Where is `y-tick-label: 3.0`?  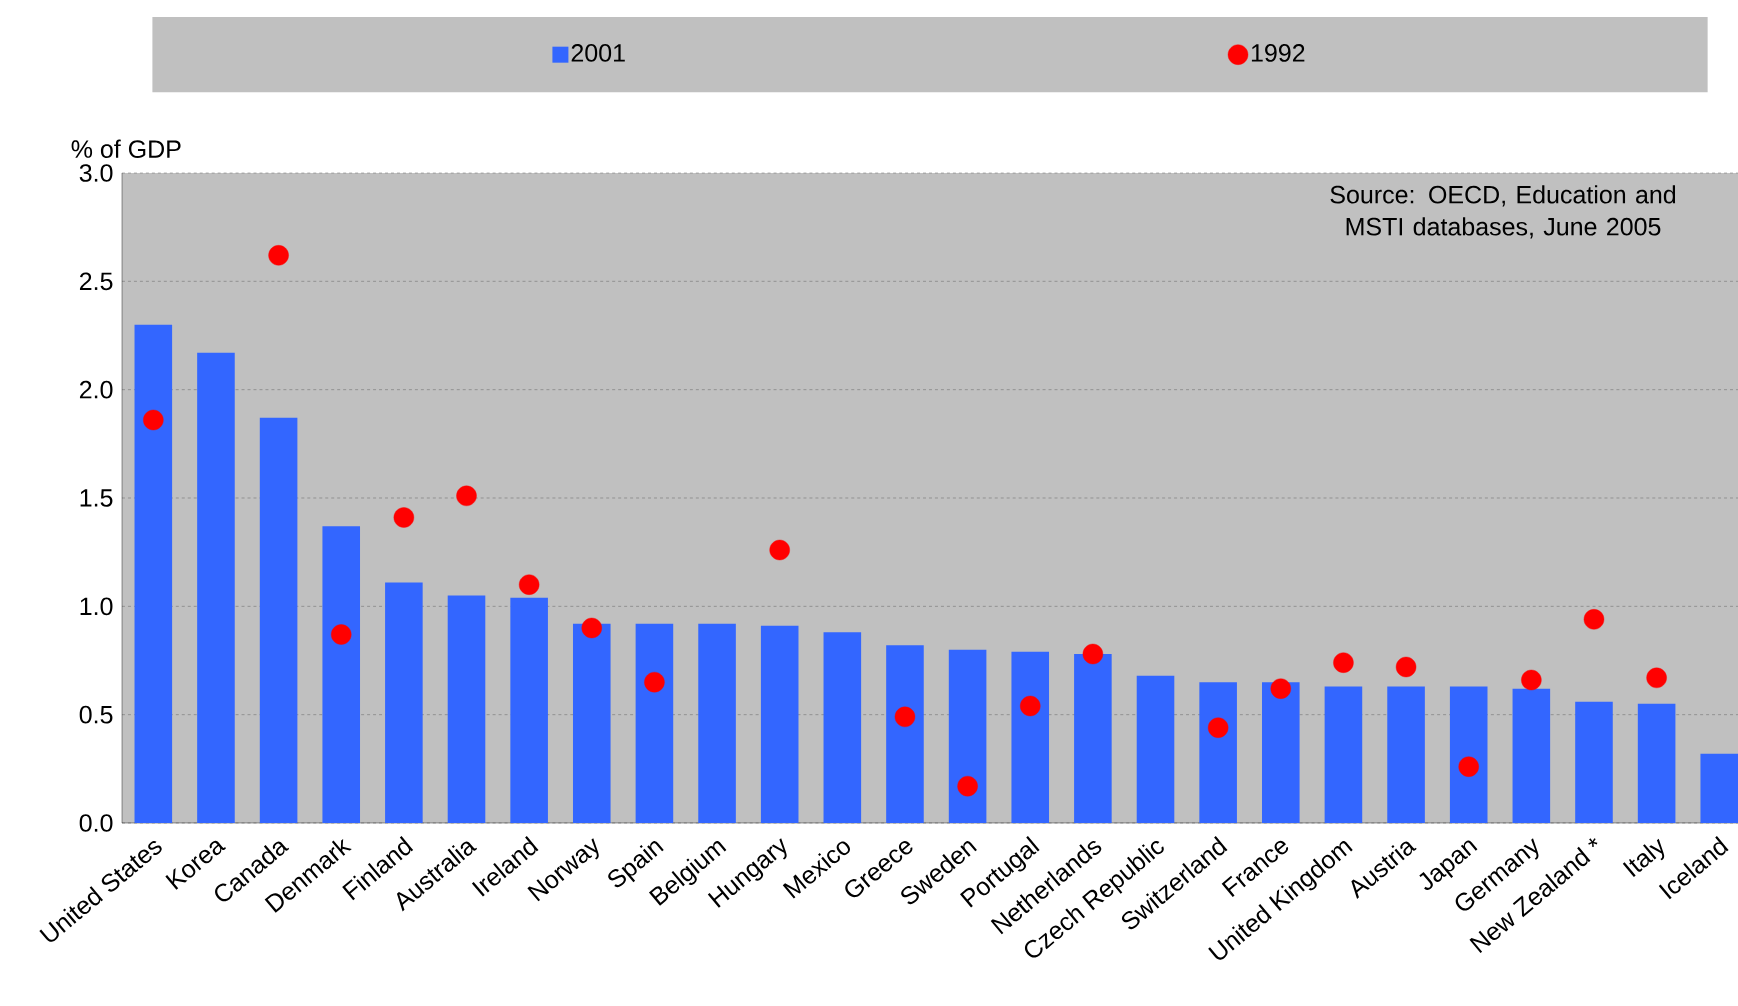
y-tick-label: 3.0 is located at coordinates (96, 173).